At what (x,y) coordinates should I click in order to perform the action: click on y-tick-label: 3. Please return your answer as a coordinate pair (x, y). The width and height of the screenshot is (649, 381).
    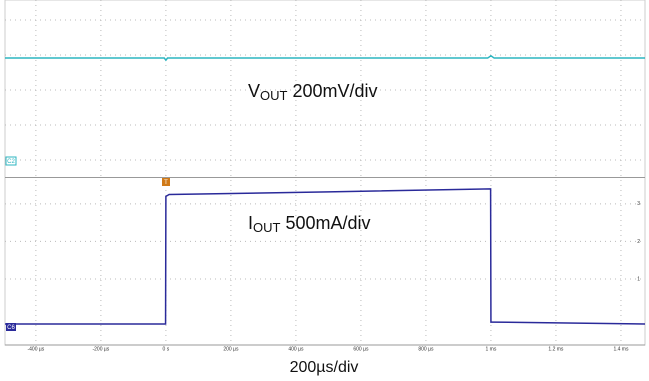
    Looking at the image, I should click on (638, 204).